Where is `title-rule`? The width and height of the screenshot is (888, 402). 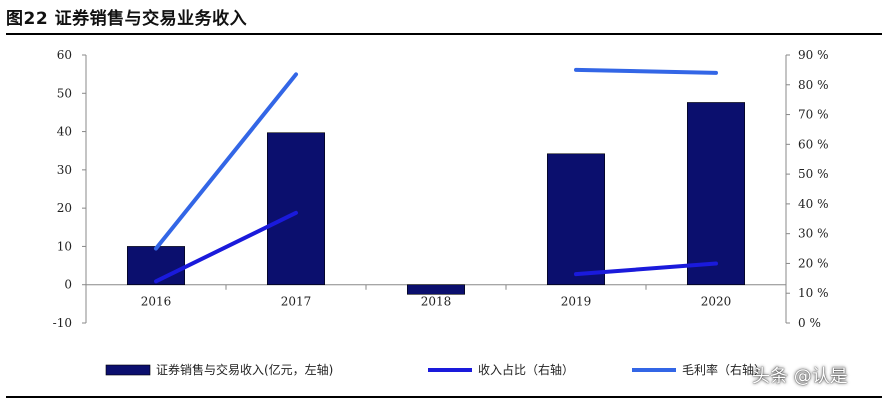 title-rule is located at coordinates (444, 34).